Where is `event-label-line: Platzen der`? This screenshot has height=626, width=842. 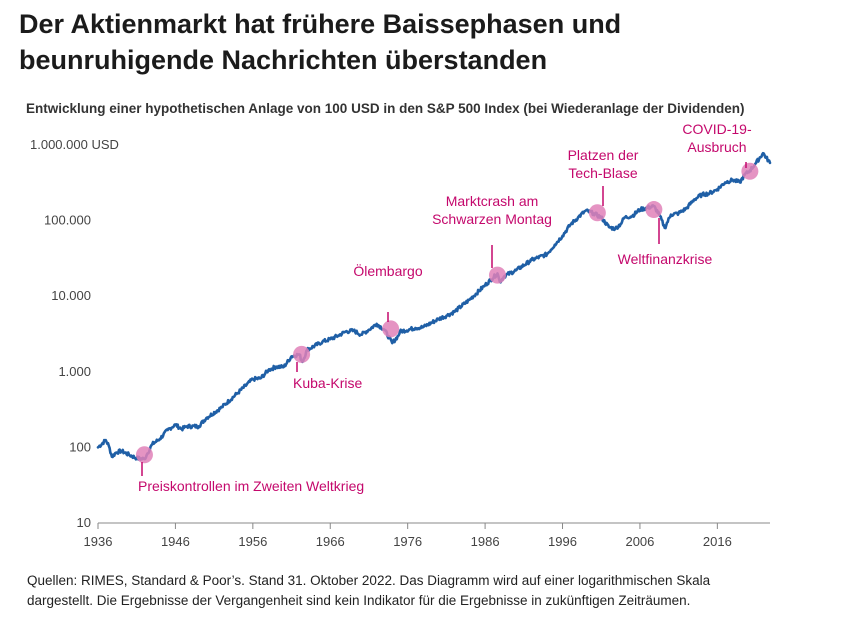 event-label-line: Platzen der is located at coordinates (603, 155).